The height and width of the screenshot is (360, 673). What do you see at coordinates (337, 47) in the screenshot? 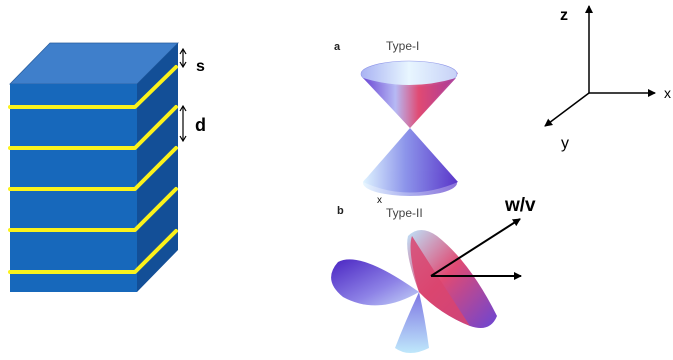
I see `panel-a-letter: a` at bounding box center [337, 47].